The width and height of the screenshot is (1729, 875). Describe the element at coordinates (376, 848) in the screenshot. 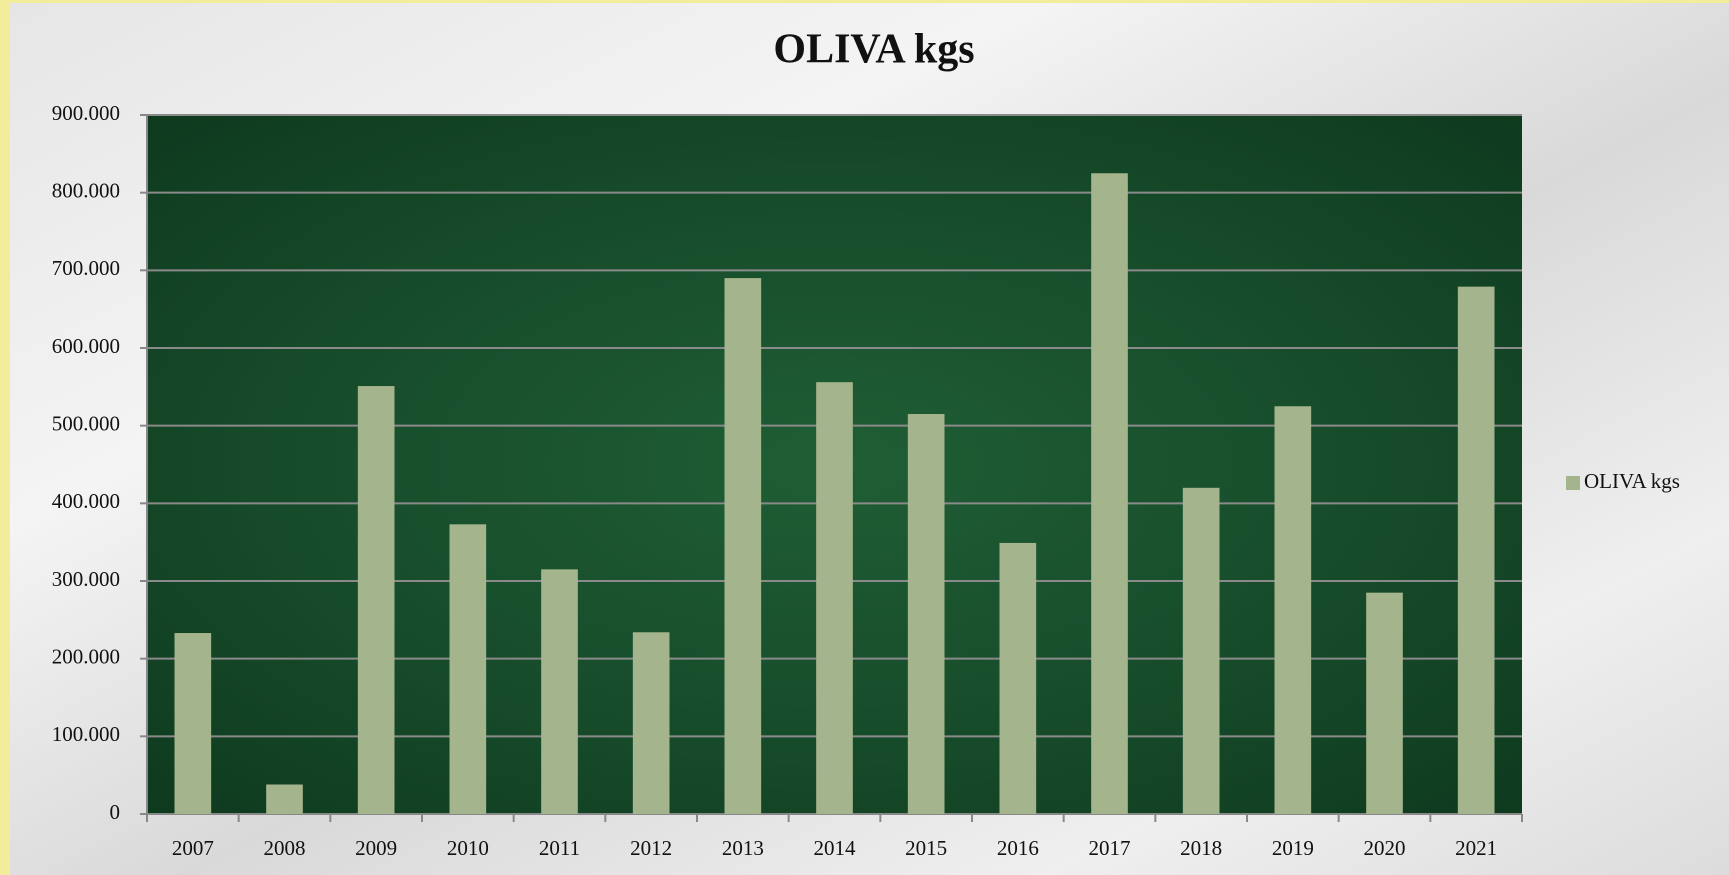

I see `x-tick-label: 2009` at that location.